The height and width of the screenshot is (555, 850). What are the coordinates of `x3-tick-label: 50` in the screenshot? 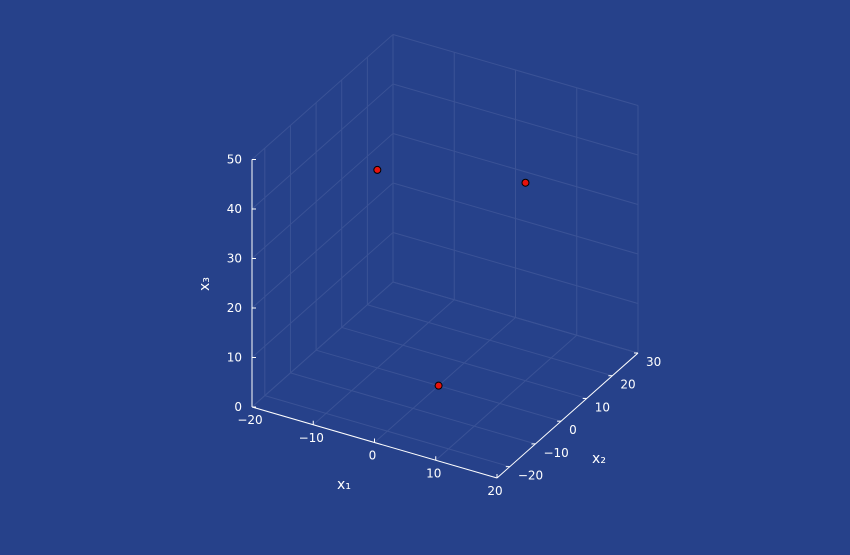 It's located at (234, 160).